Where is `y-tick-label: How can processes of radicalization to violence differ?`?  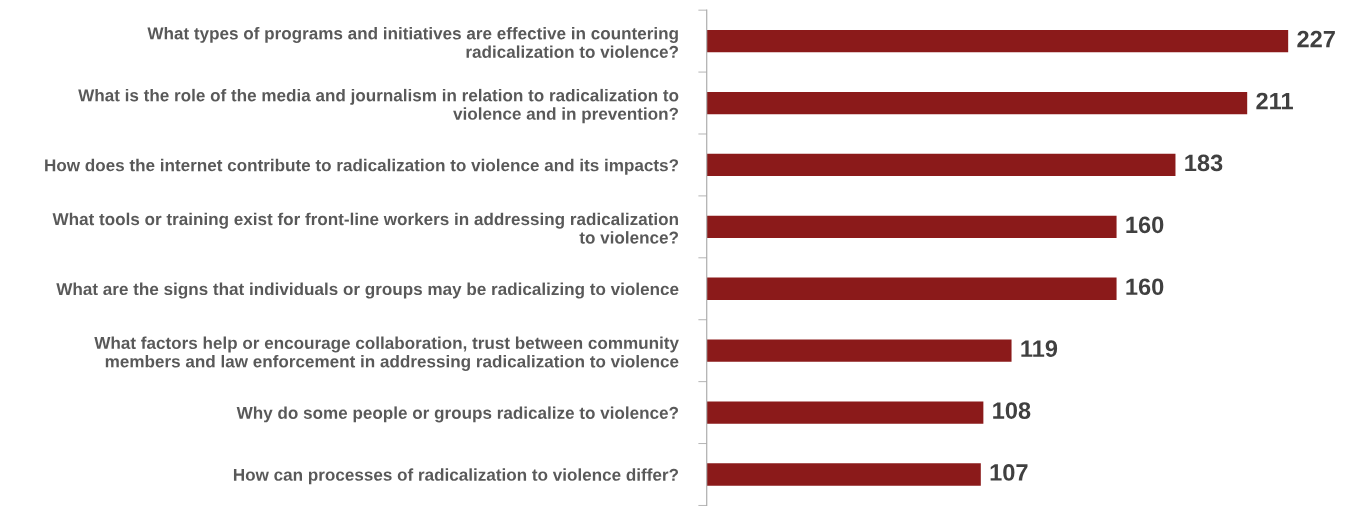
y-tick-label: How can processes of radicalization to violence differ? is located at coordinates (456, 476).